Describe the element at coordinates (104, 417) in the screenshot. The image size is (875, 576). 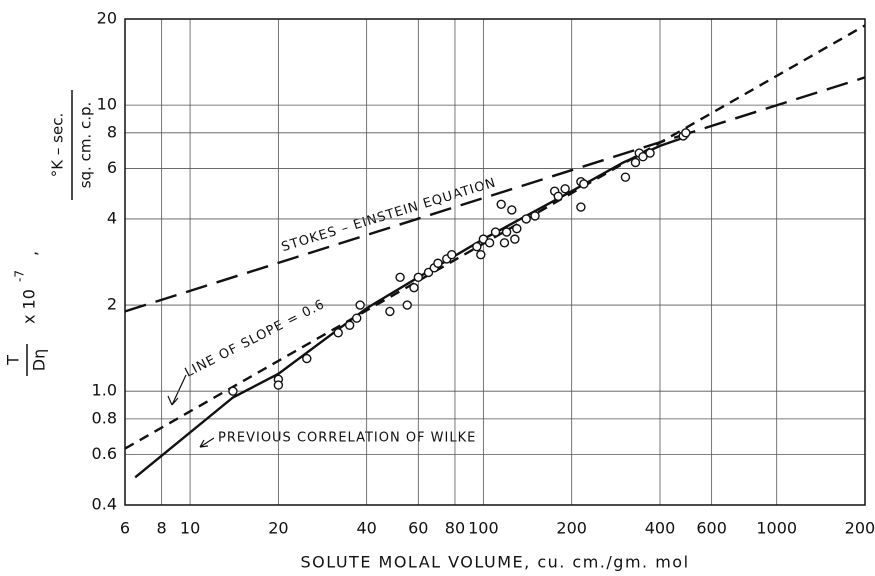
I see `y-tick-label: 0.8` at that location.